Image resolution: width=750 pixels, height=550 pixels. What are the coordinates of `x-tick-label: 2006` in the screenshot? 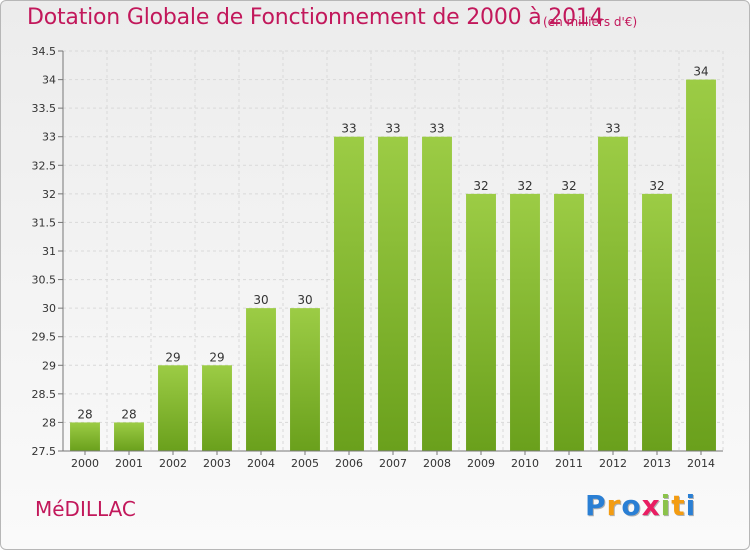 It's located at (349, 463).